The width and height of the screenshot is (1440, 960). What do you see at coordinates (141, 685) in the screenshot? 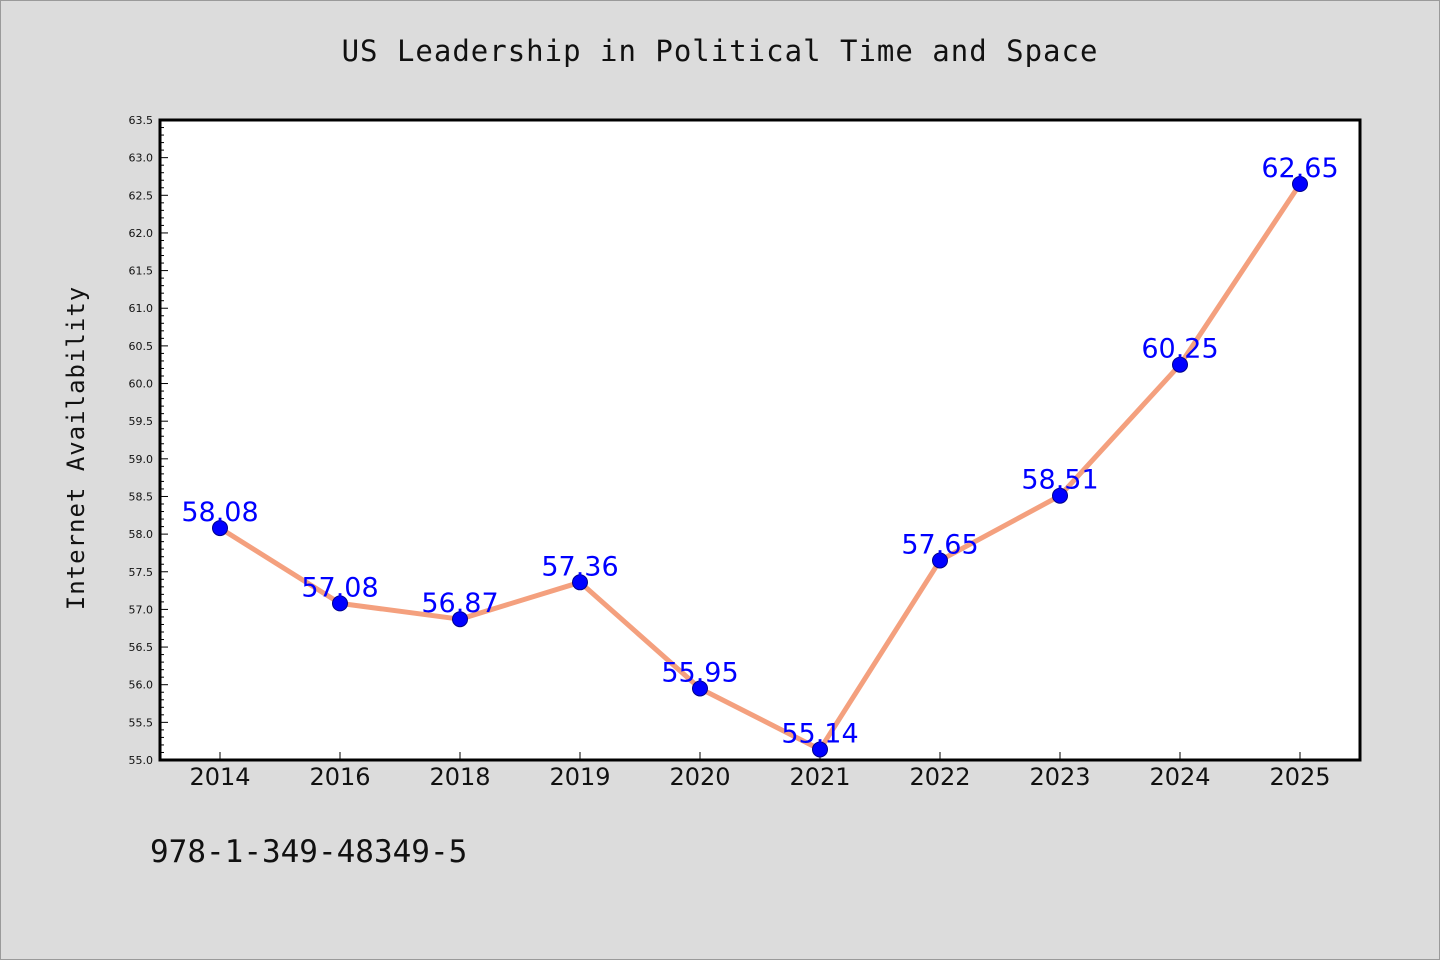
I see `y-tick-label: 56.0` at bounding box center [141, 685].